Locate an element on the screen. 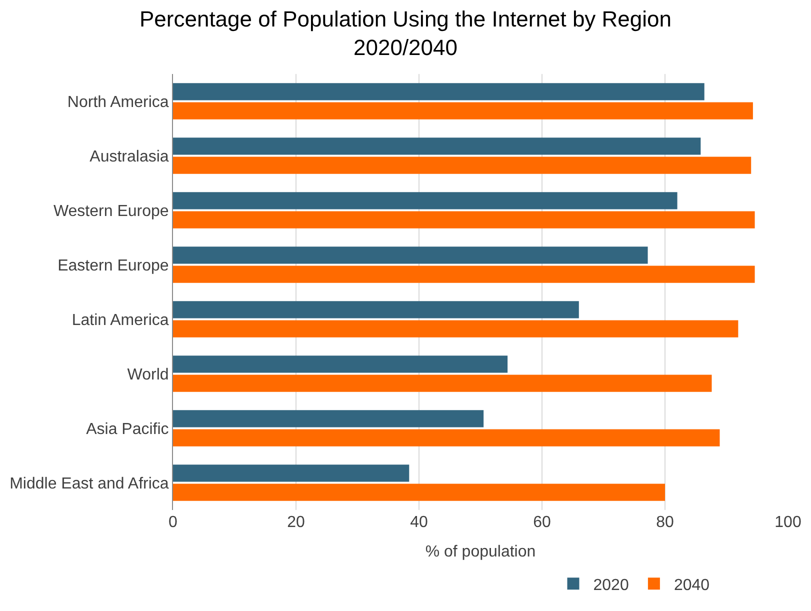 The height and width of the screenshot is (611, 811). x-tick-label: 80 is located at coordinates (665, 522).